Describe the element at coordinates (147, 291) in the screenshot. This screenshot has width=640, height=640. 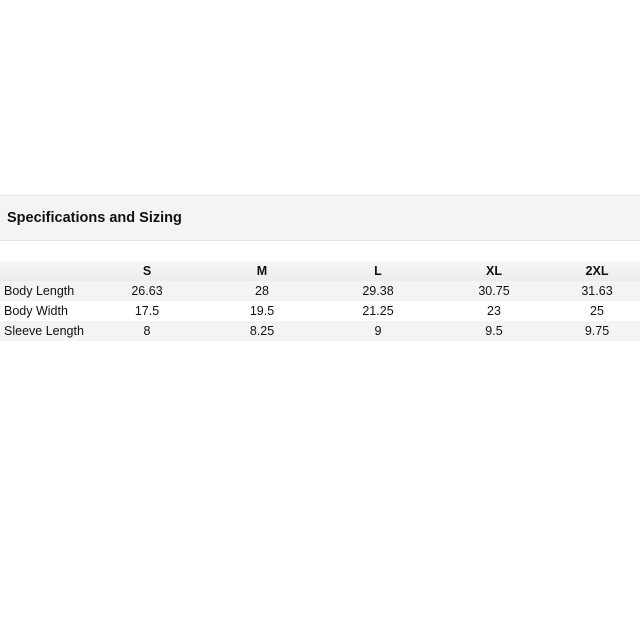
I see `cell: 26.63` at that location.